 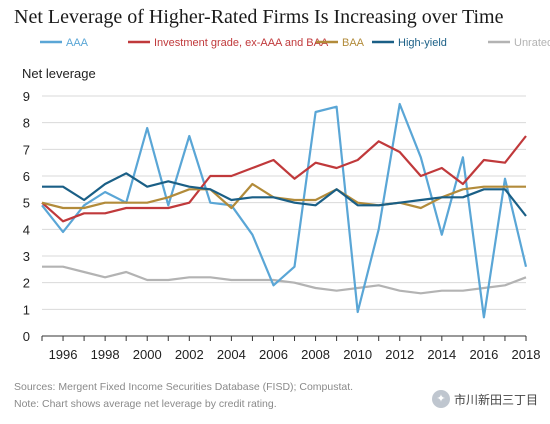 What do you see at coordinates (315, 354) in the screenshot?
I see `x-tick-label-2008: 2008` at bounding box center [315, 354].